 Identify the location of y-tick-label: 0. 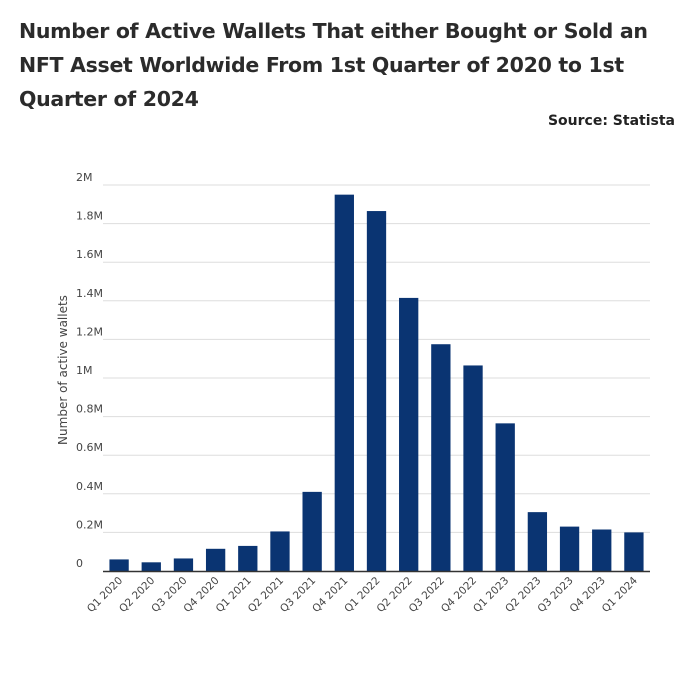
(79, 563).